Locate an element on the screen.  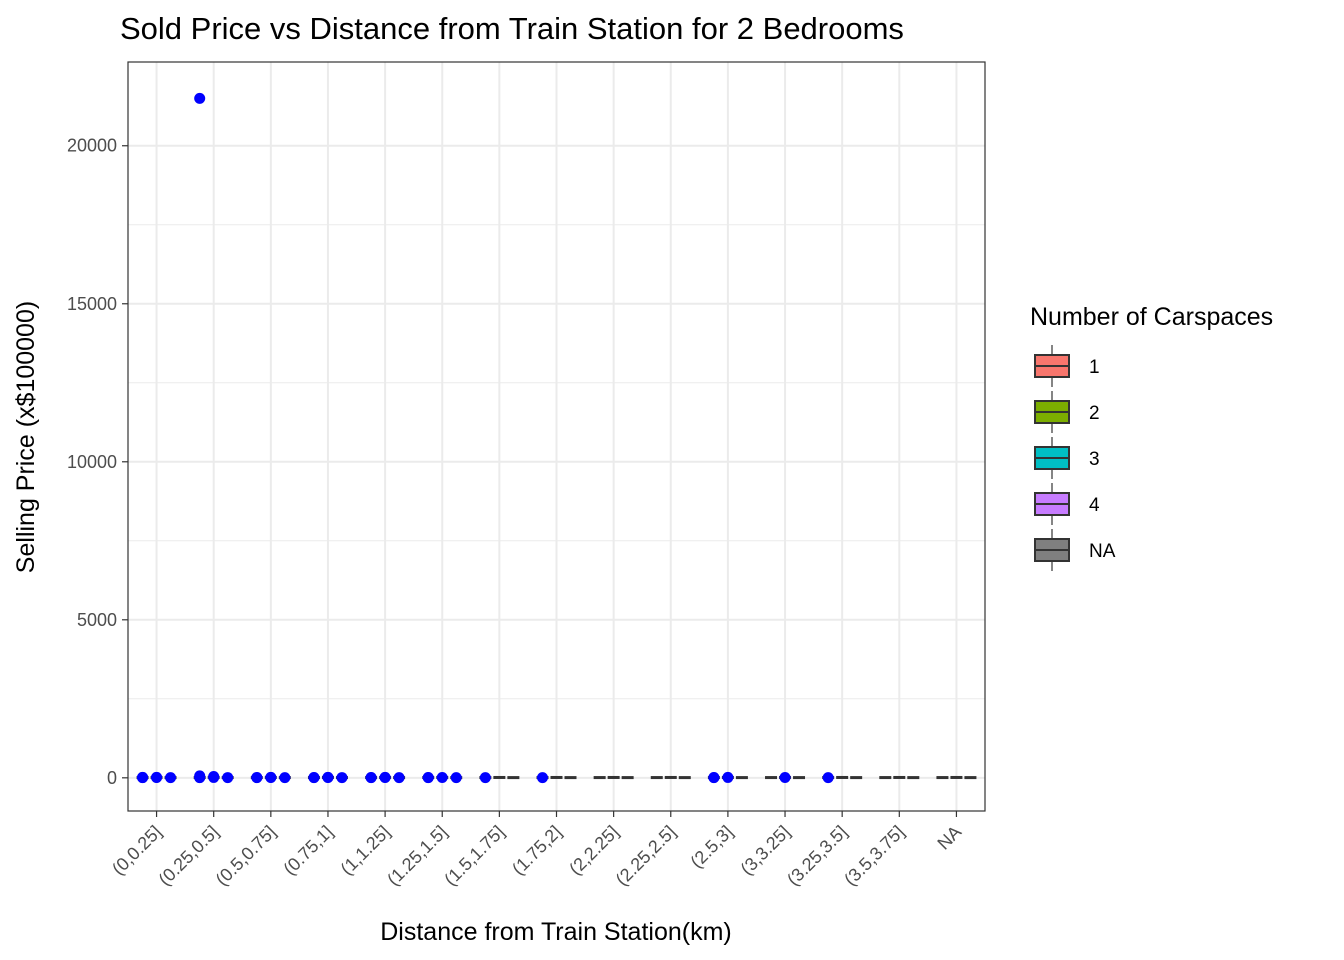
x-tick-label: (0.5,0.75] is located at coordinates (246, 856).